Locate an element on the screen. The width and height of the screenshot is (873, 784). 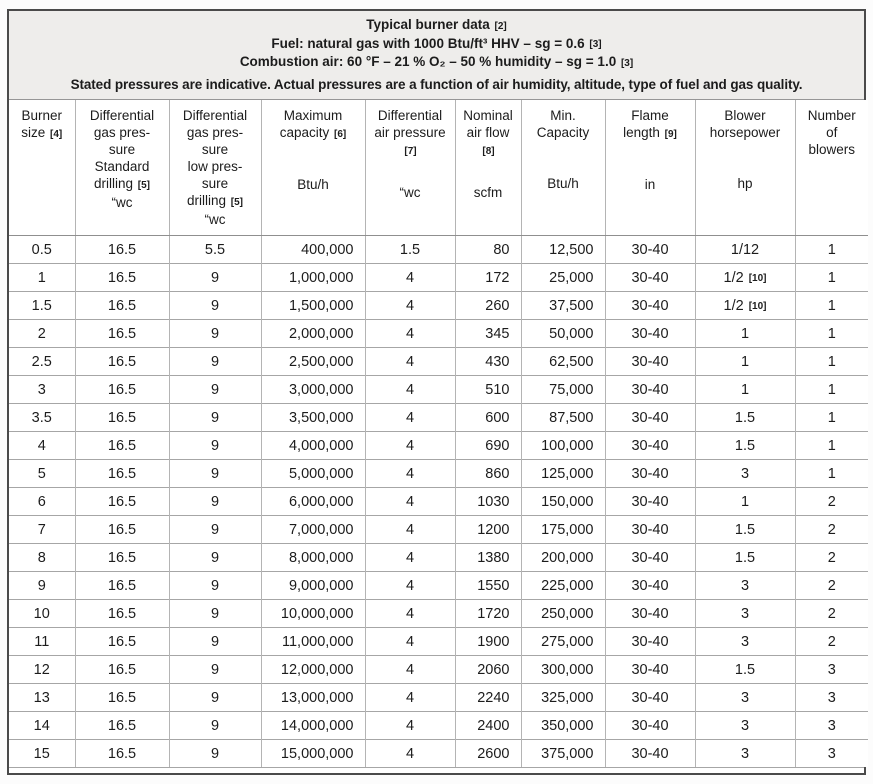
cell-burner-size: 6 is located at coordinates (41, 501).